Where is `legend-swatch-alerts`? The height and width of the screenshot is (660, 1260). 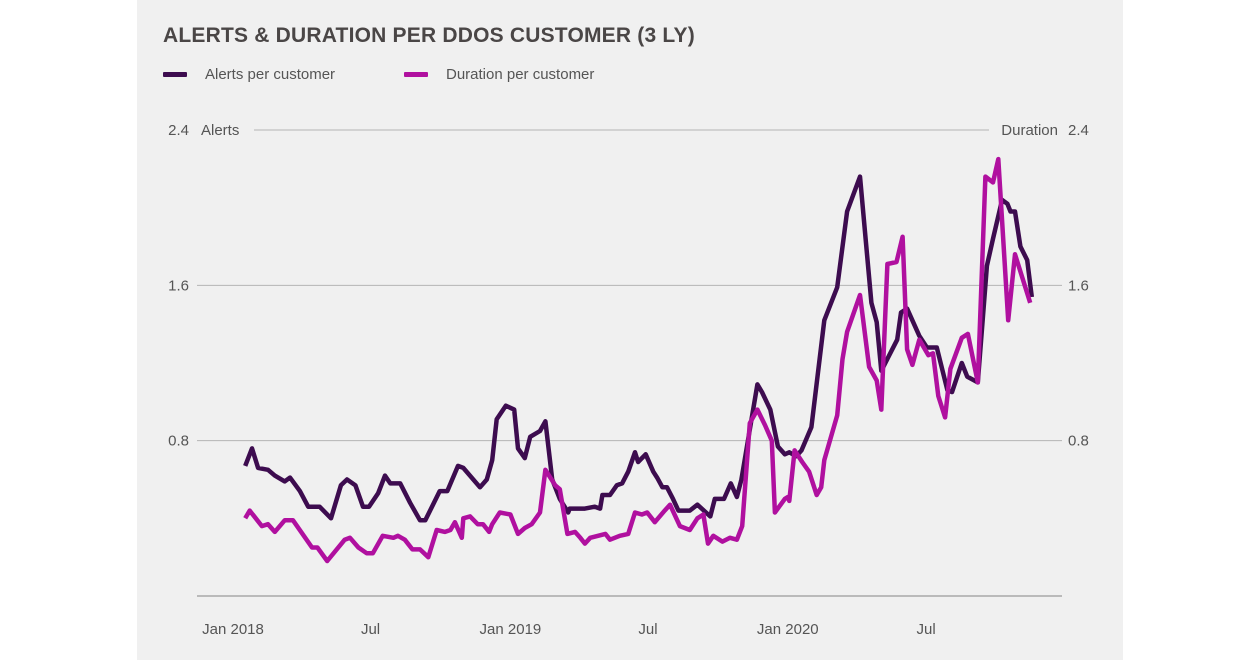
legend-swatch-alerts is located at coordinates (175, 74).